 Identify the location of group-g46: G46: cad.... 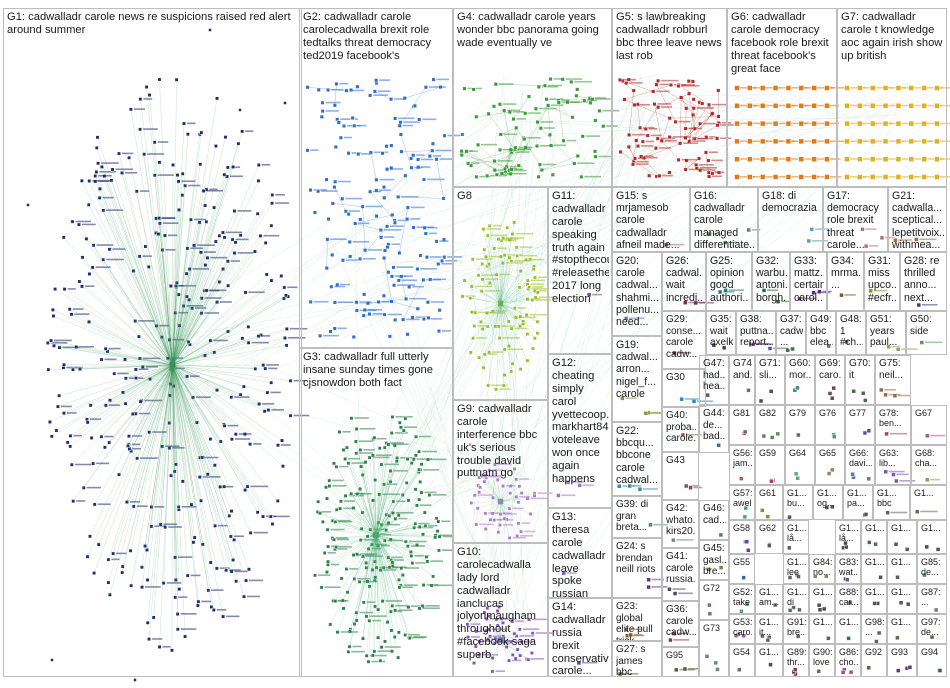
(714, 520).